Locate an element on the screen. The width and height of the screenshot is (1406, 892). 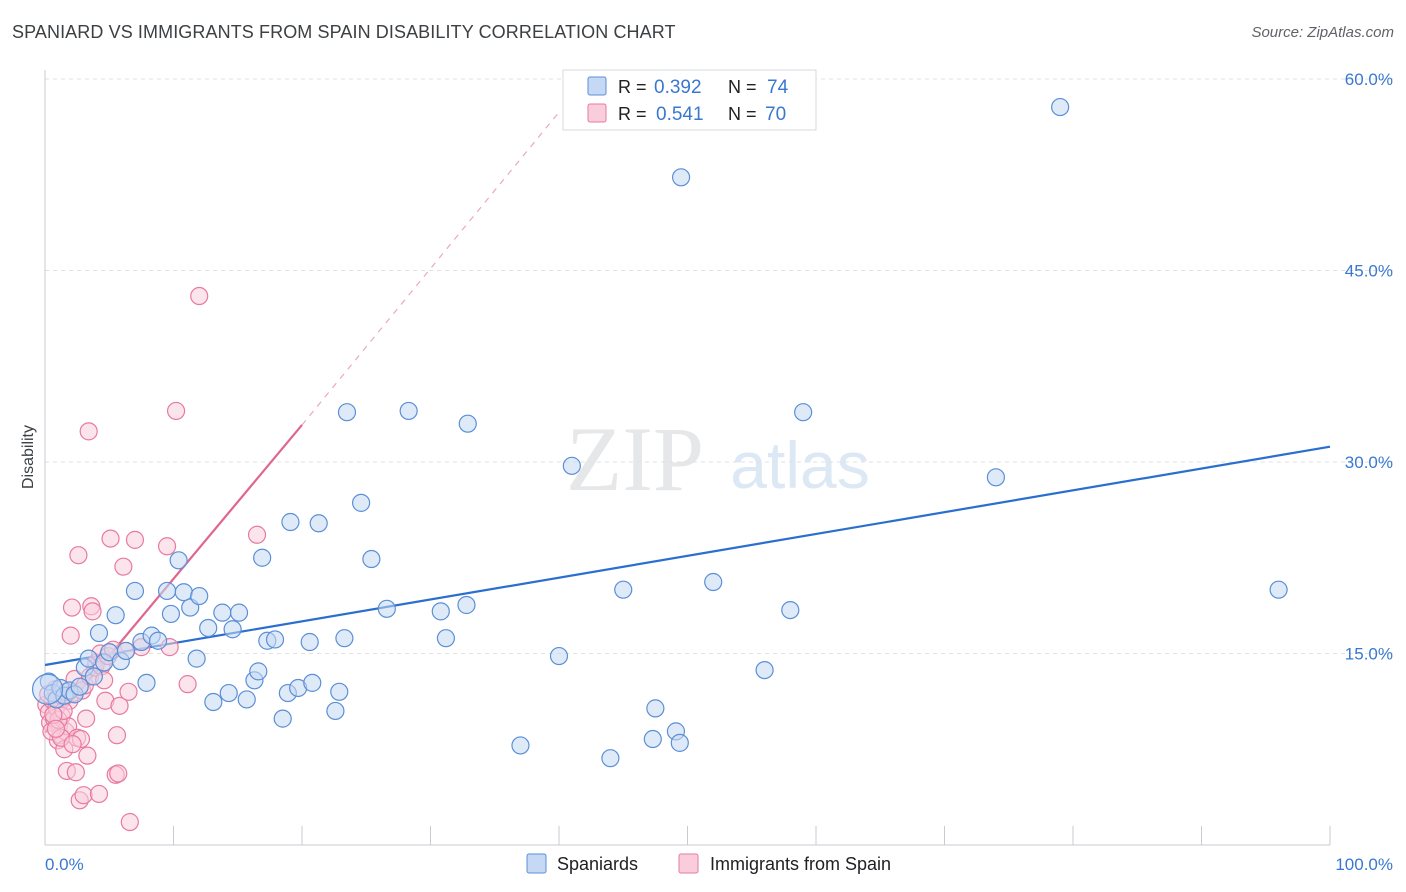
watermark-zip: ZIP is located at coordinates (635, 459).